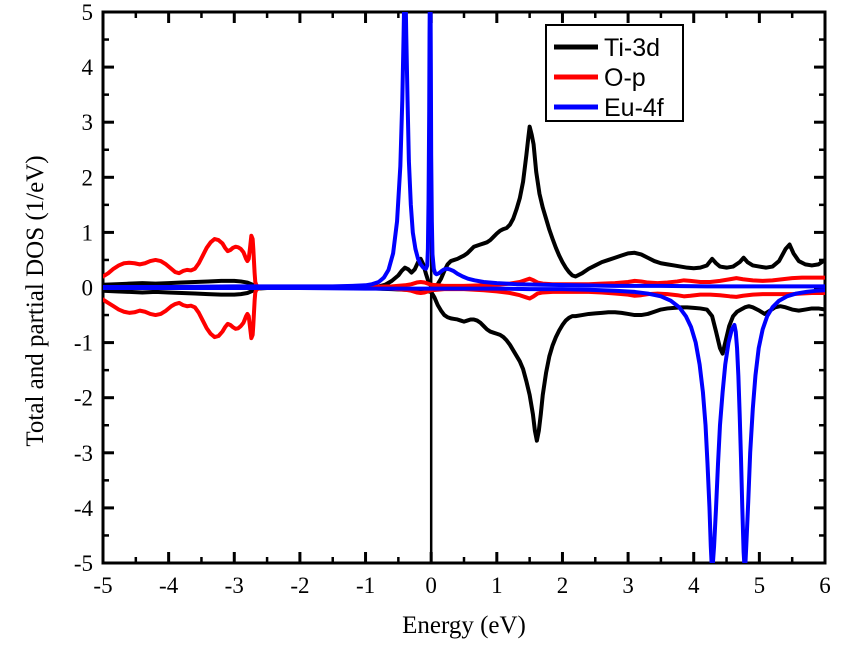 The image size is (841, 650). What do you see at coordinates (102, 585) in the screenshot?
I see `x-tick-label: -5` at bounding box center [102, 585].